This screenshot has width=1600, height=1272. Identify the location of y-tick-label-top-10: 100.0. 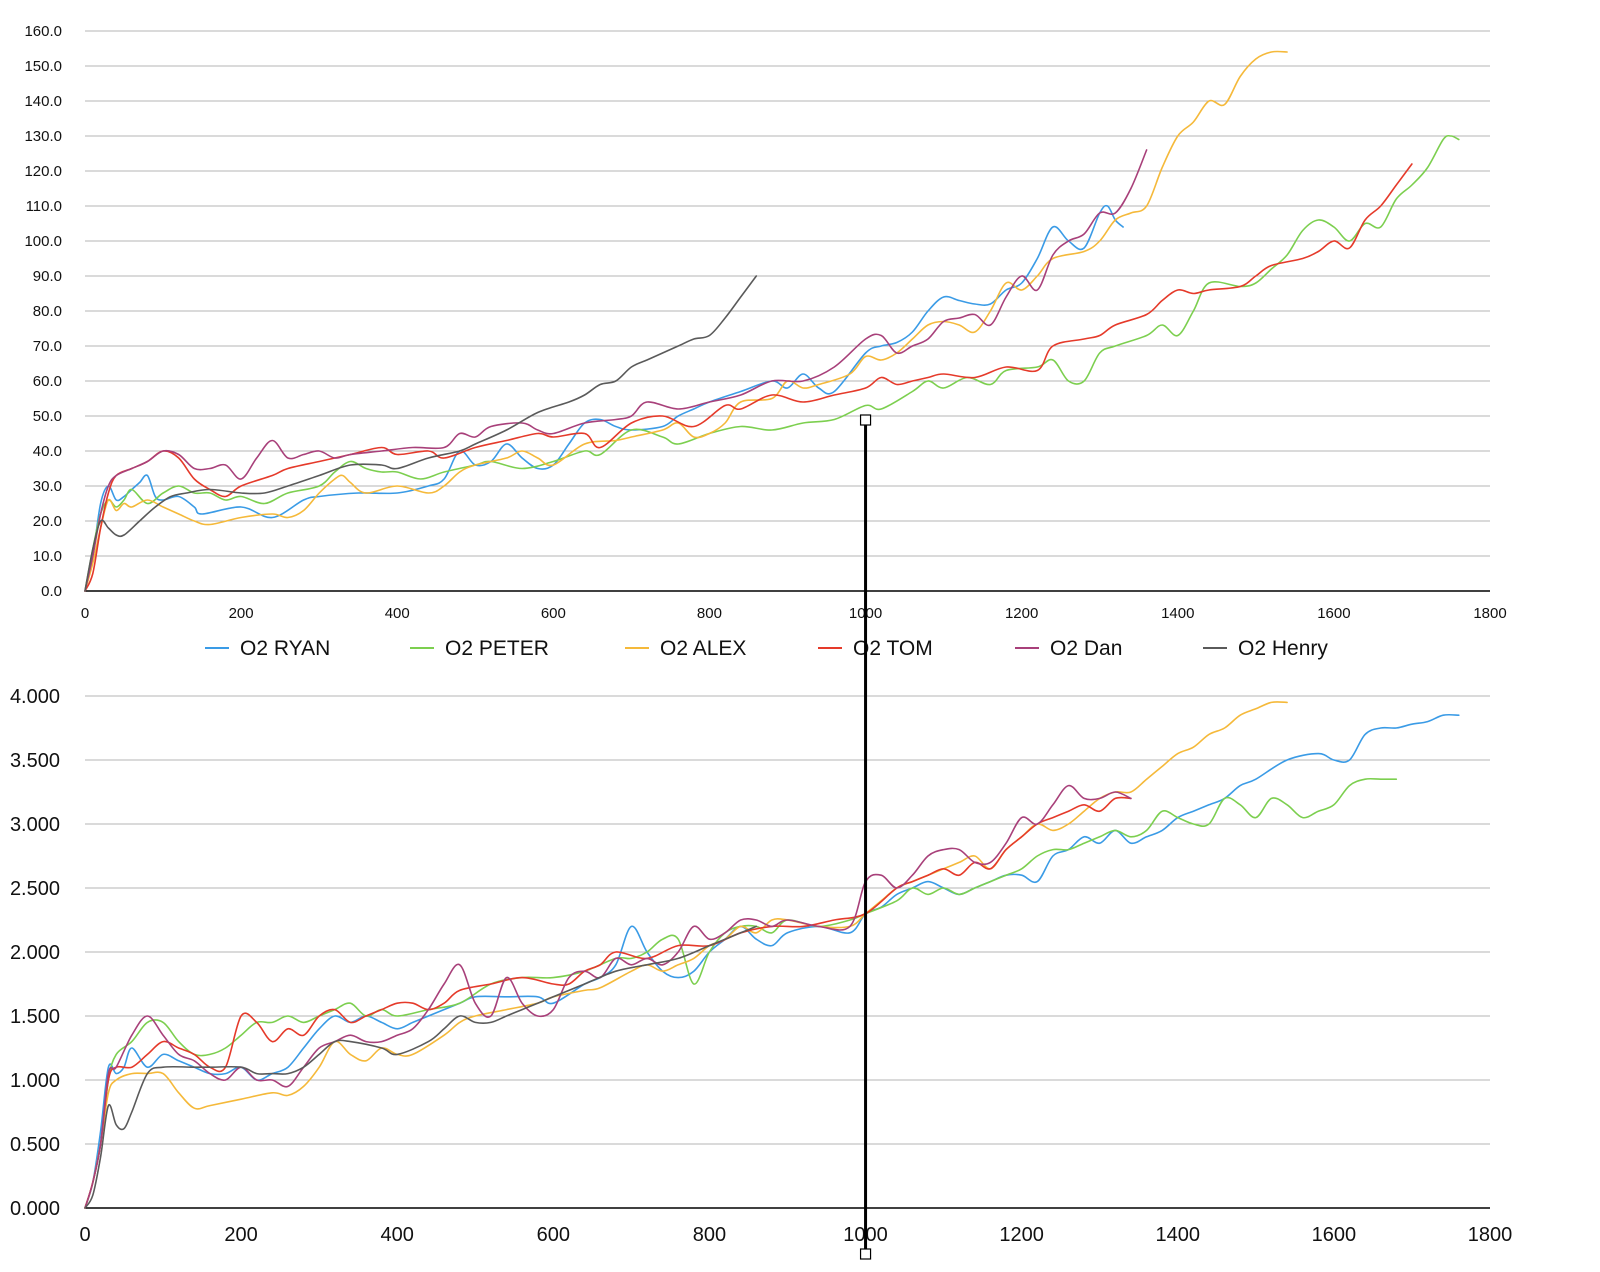
(43, 241).